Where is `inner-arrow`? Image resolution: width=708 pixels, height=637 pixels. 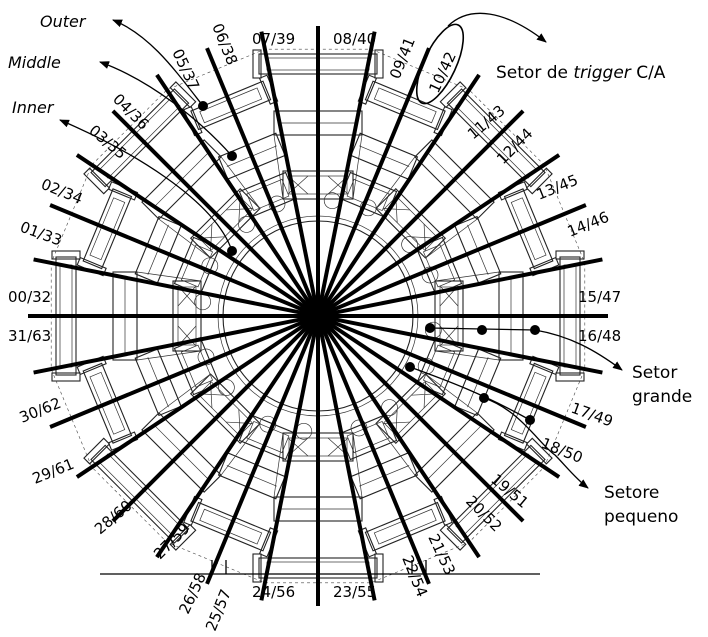 inner-arrow is located at coordinates (146, 185).